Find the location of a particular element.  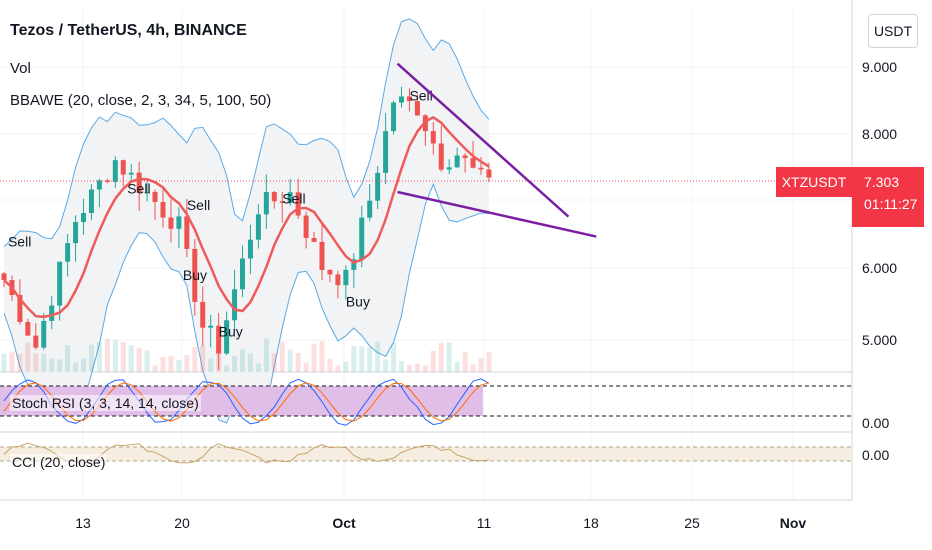

time-tick-label: 20 is located at coordinates (182, 523).